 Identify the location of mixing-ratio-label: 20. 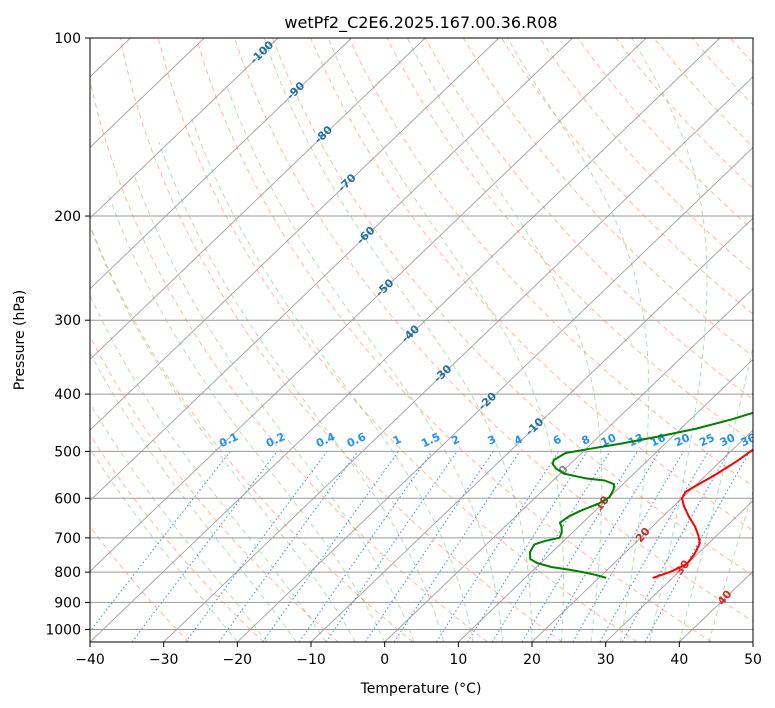
(683, 440).